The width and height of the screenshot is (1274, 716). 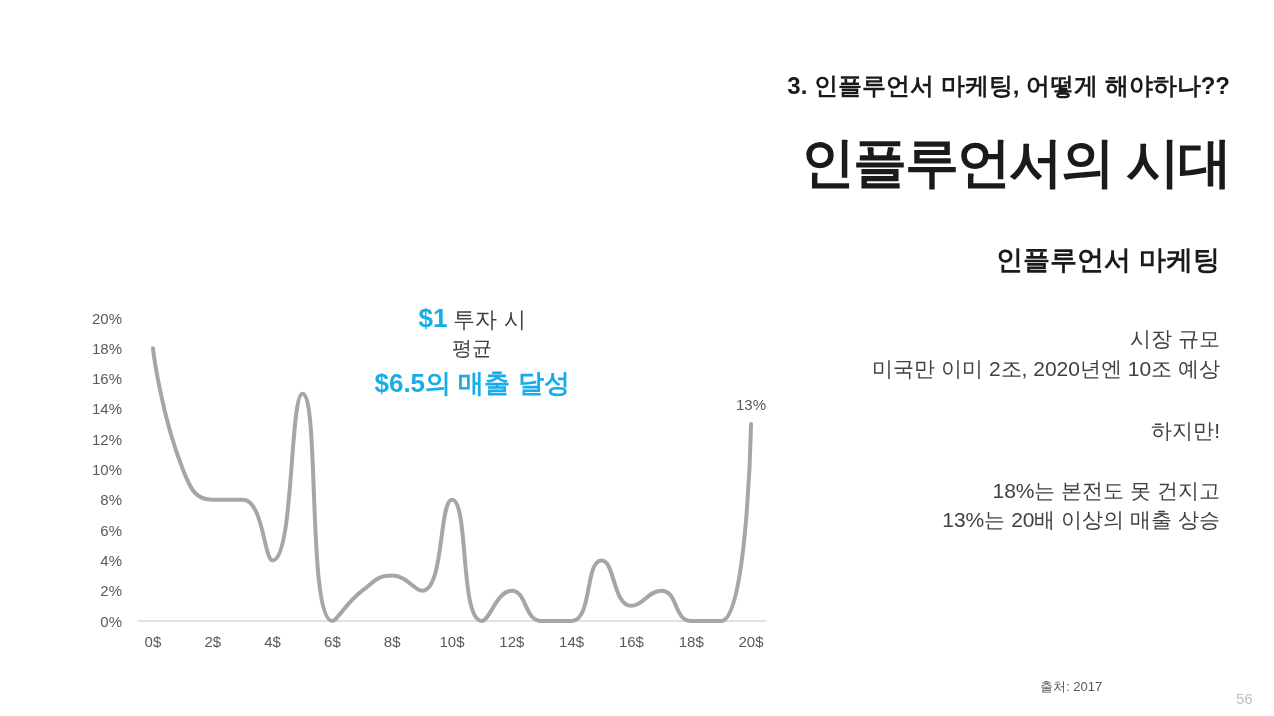 I want to click on x-tick-label: 18$, so click(x=691, y=641).